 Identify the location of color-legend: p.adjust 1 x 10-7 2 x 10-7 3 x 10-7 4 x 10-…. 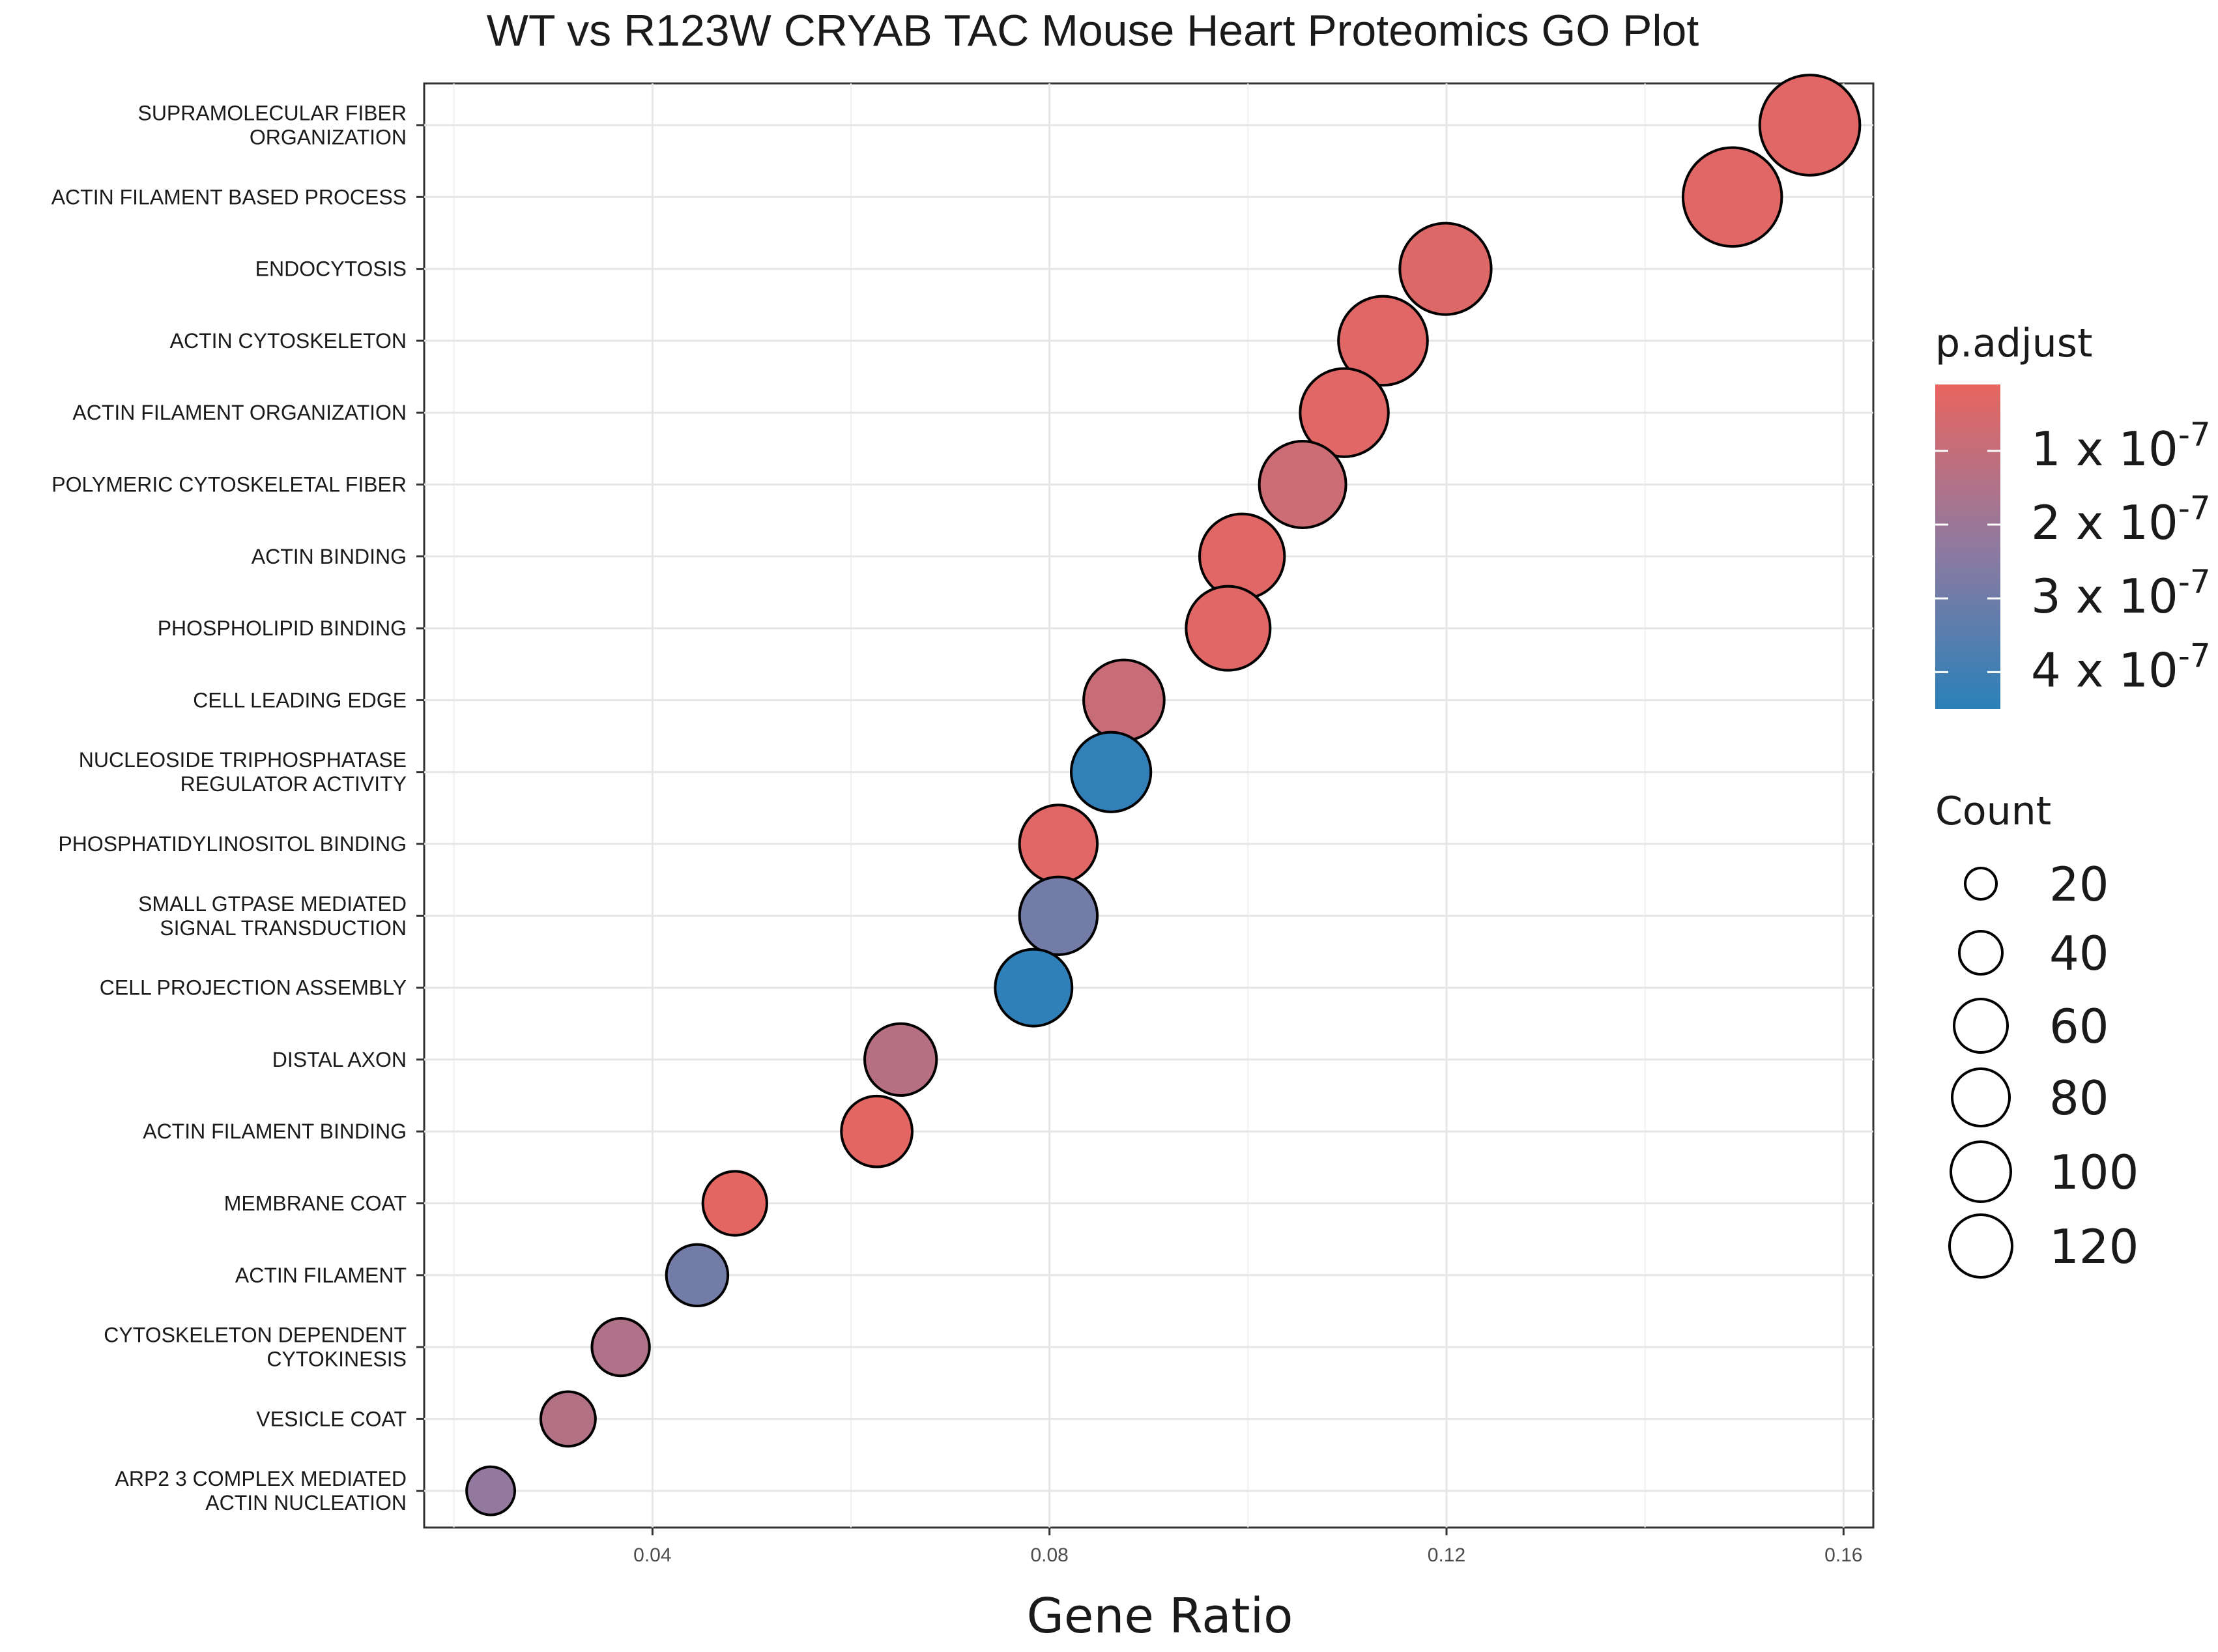
(2073, 515).